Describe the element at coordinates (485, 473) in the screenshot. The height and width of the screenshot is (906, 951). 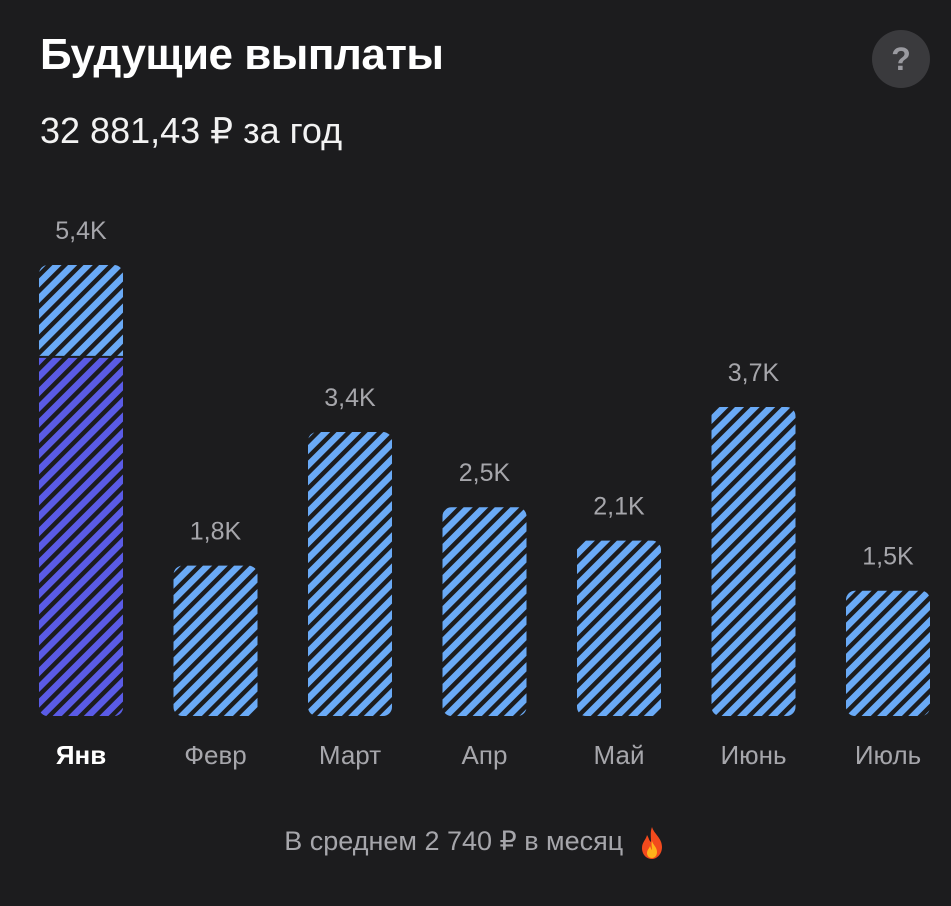
I see `value-label-4: 2,5K` at that location.